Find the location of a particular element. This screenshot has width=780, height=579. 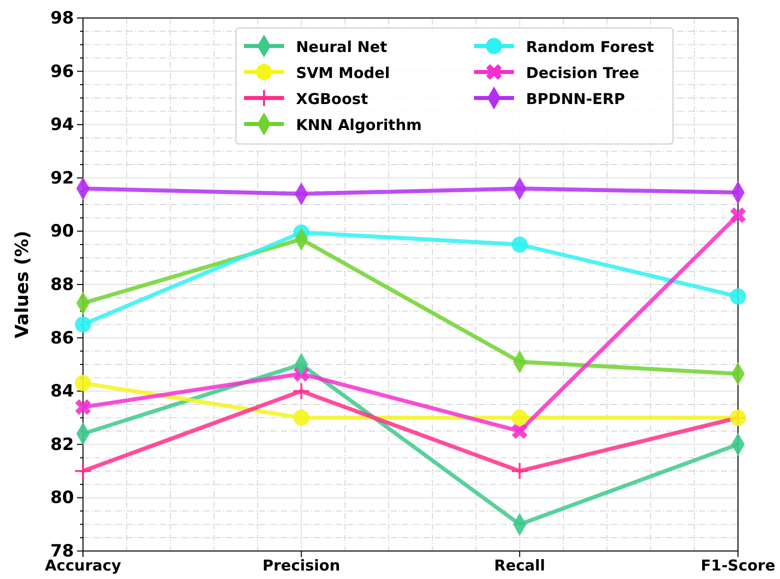

x-tick-label: Precision is located at coordinates (301, 565).